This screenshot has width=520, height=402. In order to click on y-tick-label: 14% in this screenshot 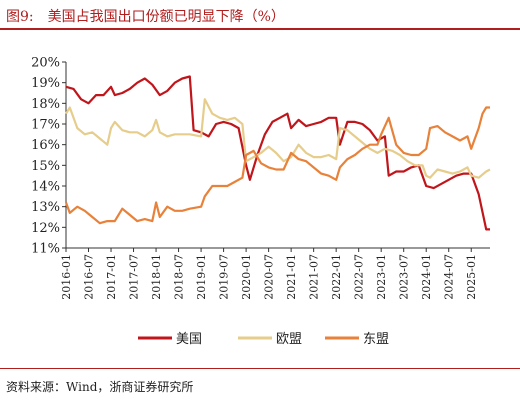, I will do `click(45, 187)`.